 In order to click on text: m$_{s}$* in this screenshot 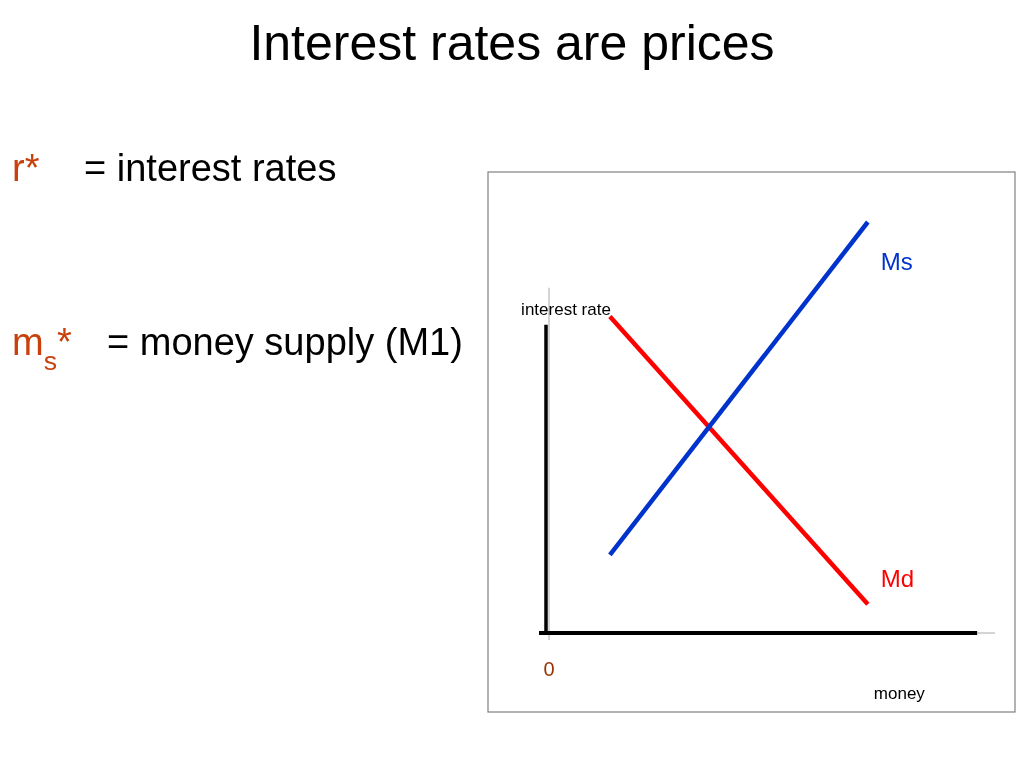, I will do `click(42, 348)`.